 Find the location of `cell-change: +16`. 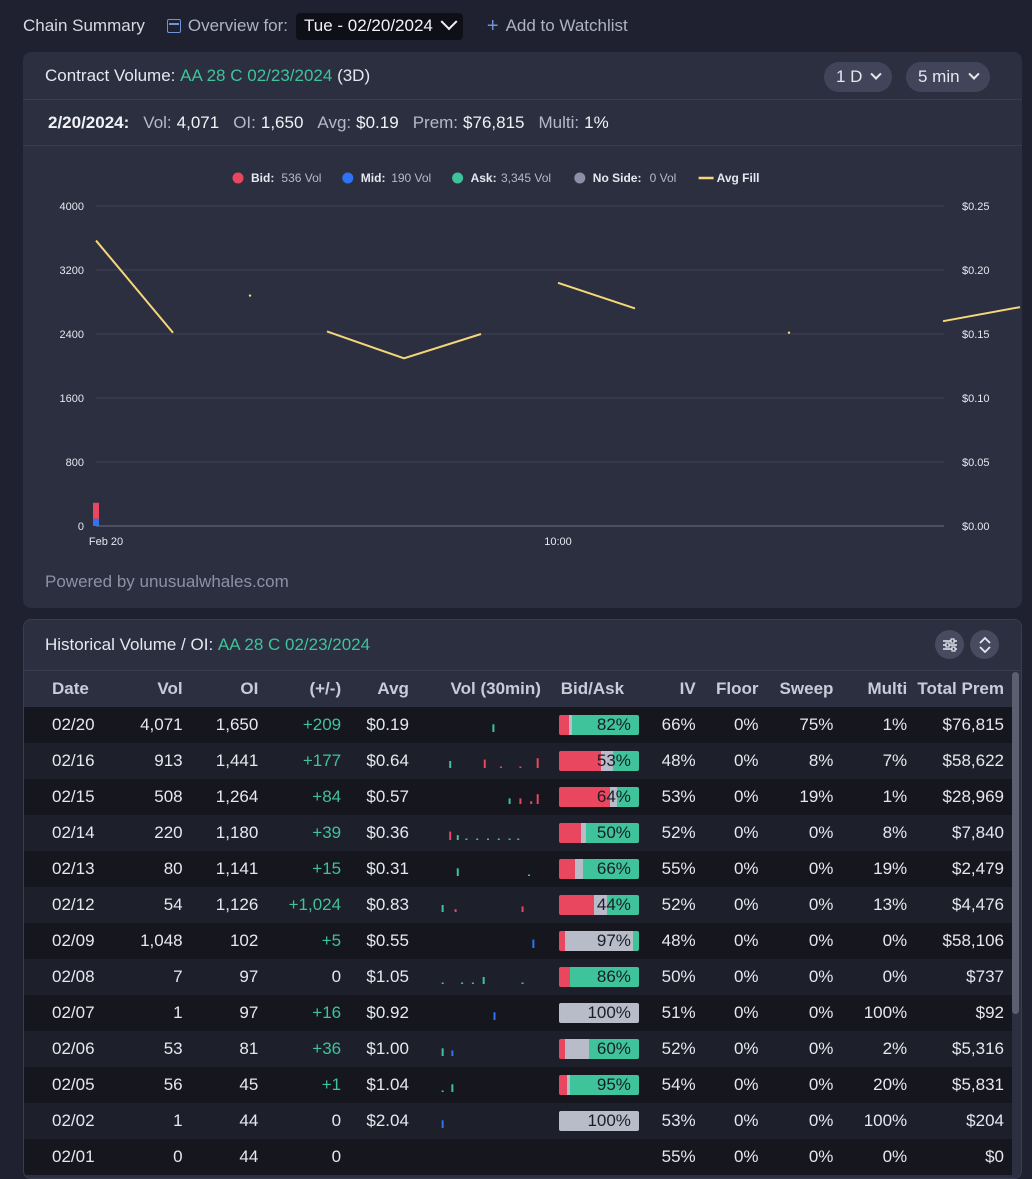

cell-change: +16 is located at coordinates (308, 1013).